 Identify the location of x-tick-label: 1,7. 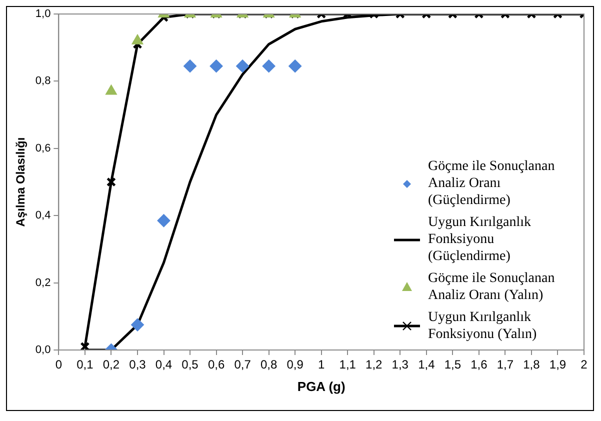
(505, 365).